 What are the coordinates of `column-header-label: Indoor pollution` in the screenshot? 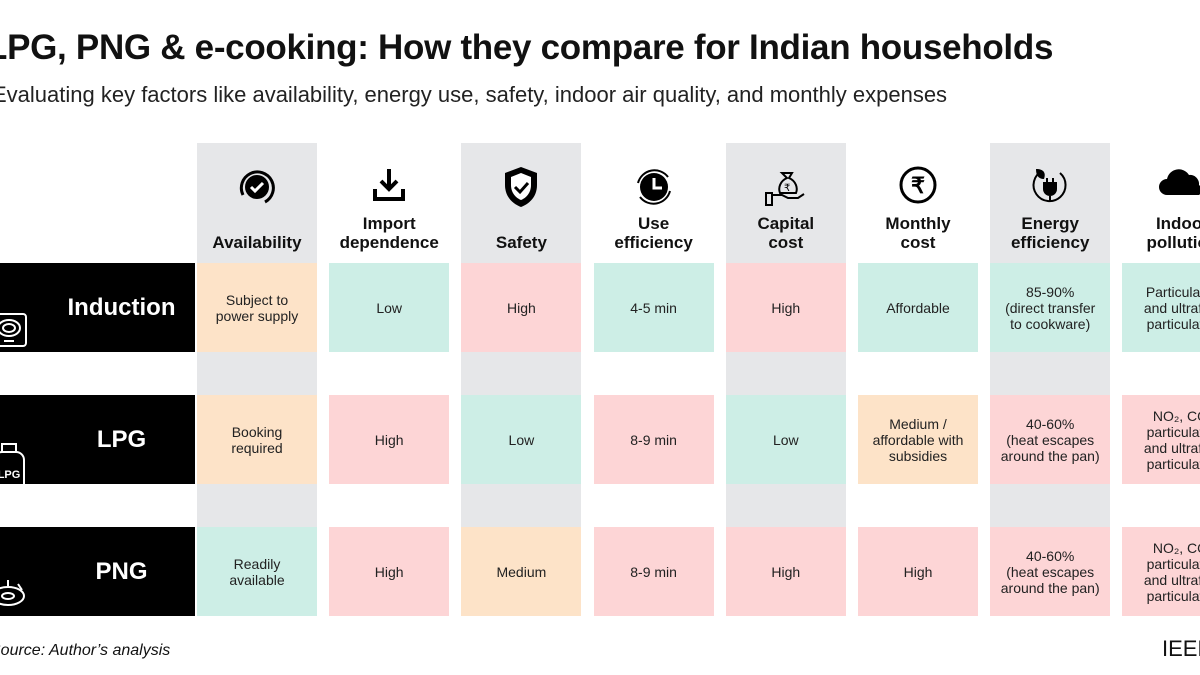 It's located at (1173, 233).